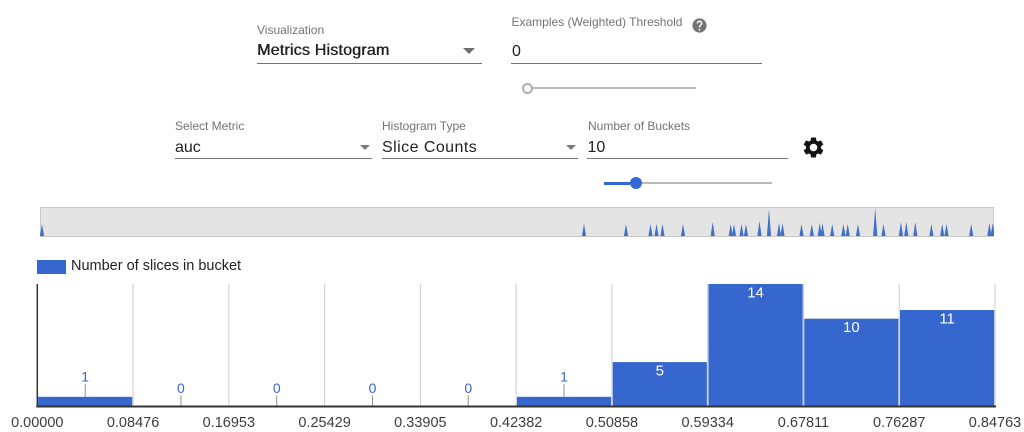 The width and height of the screenshot is (1024, 432). Describe the element at coordinates (420, 423) in the screenshot. I see `svg-text: 0.33905` at that location.